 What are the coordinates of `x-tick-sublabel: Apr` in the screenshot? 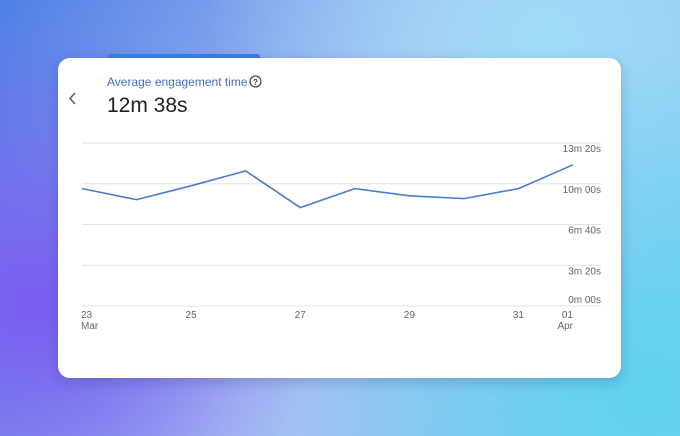 It's located at (565, 326).